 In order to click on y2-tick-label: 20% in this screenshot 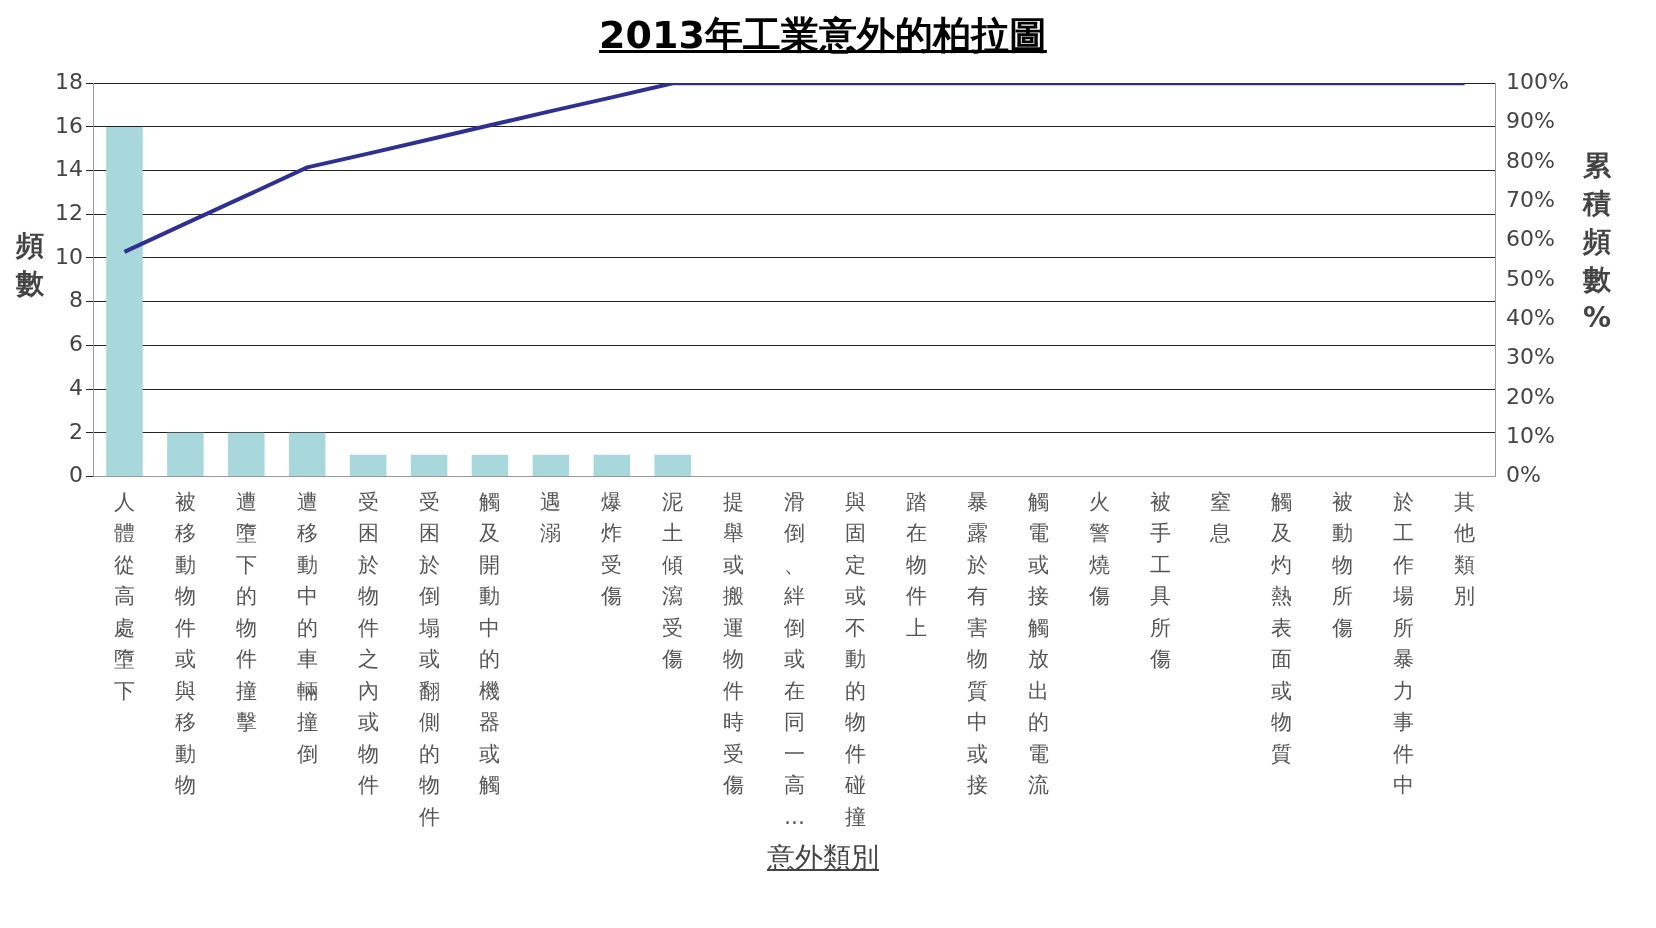, I will do `click(1531, 396)`.